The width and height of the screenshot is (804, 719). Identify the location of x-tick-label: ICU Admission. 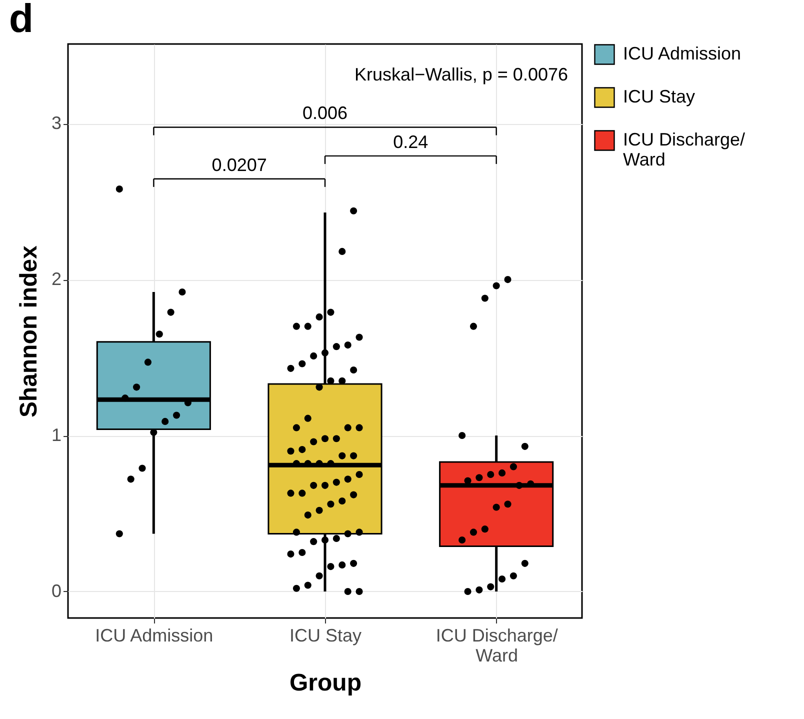
(154, 636).